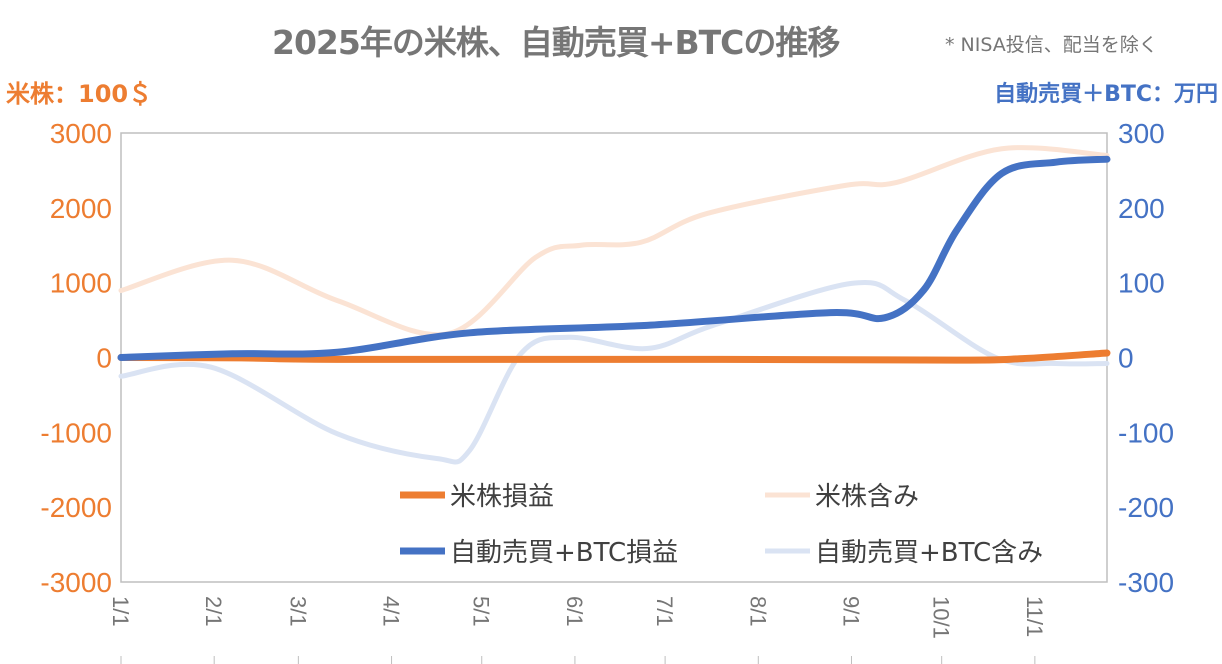  Describe the element at coordinates (1106, 94) in the screenshot. I see `right-axis-unit: 自動売買＋BTC：万円` at that location.